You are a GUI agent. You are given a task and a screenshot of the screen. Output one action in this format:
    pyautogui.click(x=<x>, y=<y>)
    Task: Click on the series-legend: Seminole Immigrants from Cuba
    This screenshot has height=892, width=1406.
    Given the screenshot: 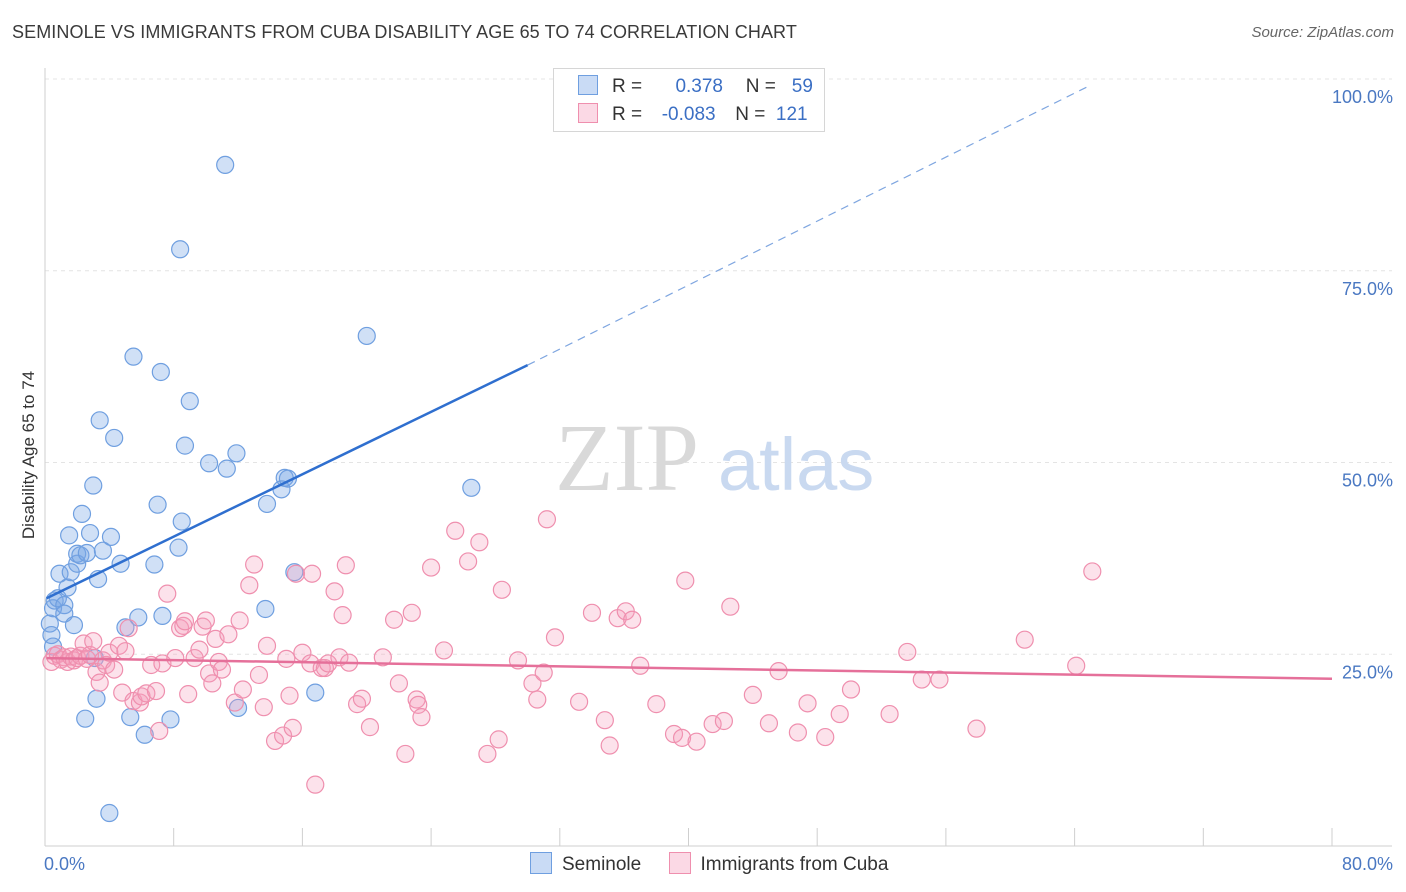 What is the action you would take?
    pyautogui.click(x=720, y=864)
    